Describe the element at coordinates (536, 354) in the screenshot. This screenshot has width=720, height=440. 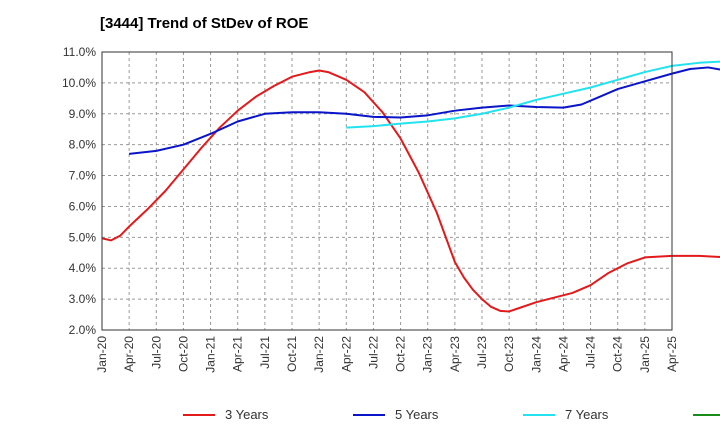
I see `x-tick-label: Jan-24` at that location.